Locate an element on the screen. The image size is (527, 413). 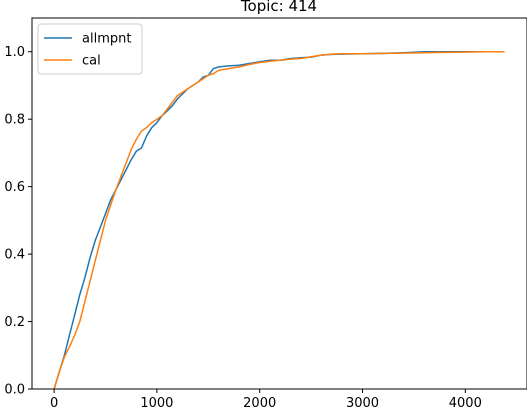
y-tick-label: 0.0 is located at coordinates (14, 390).